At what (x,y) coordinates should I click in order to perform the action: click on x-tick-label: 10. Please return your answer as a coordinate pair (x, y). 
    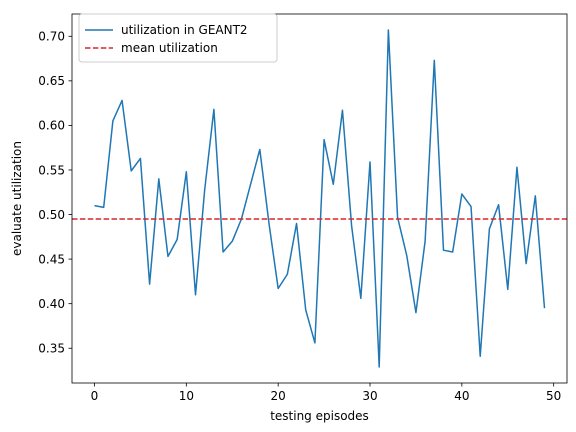
    Looking at the image, I should click on (186, 396).